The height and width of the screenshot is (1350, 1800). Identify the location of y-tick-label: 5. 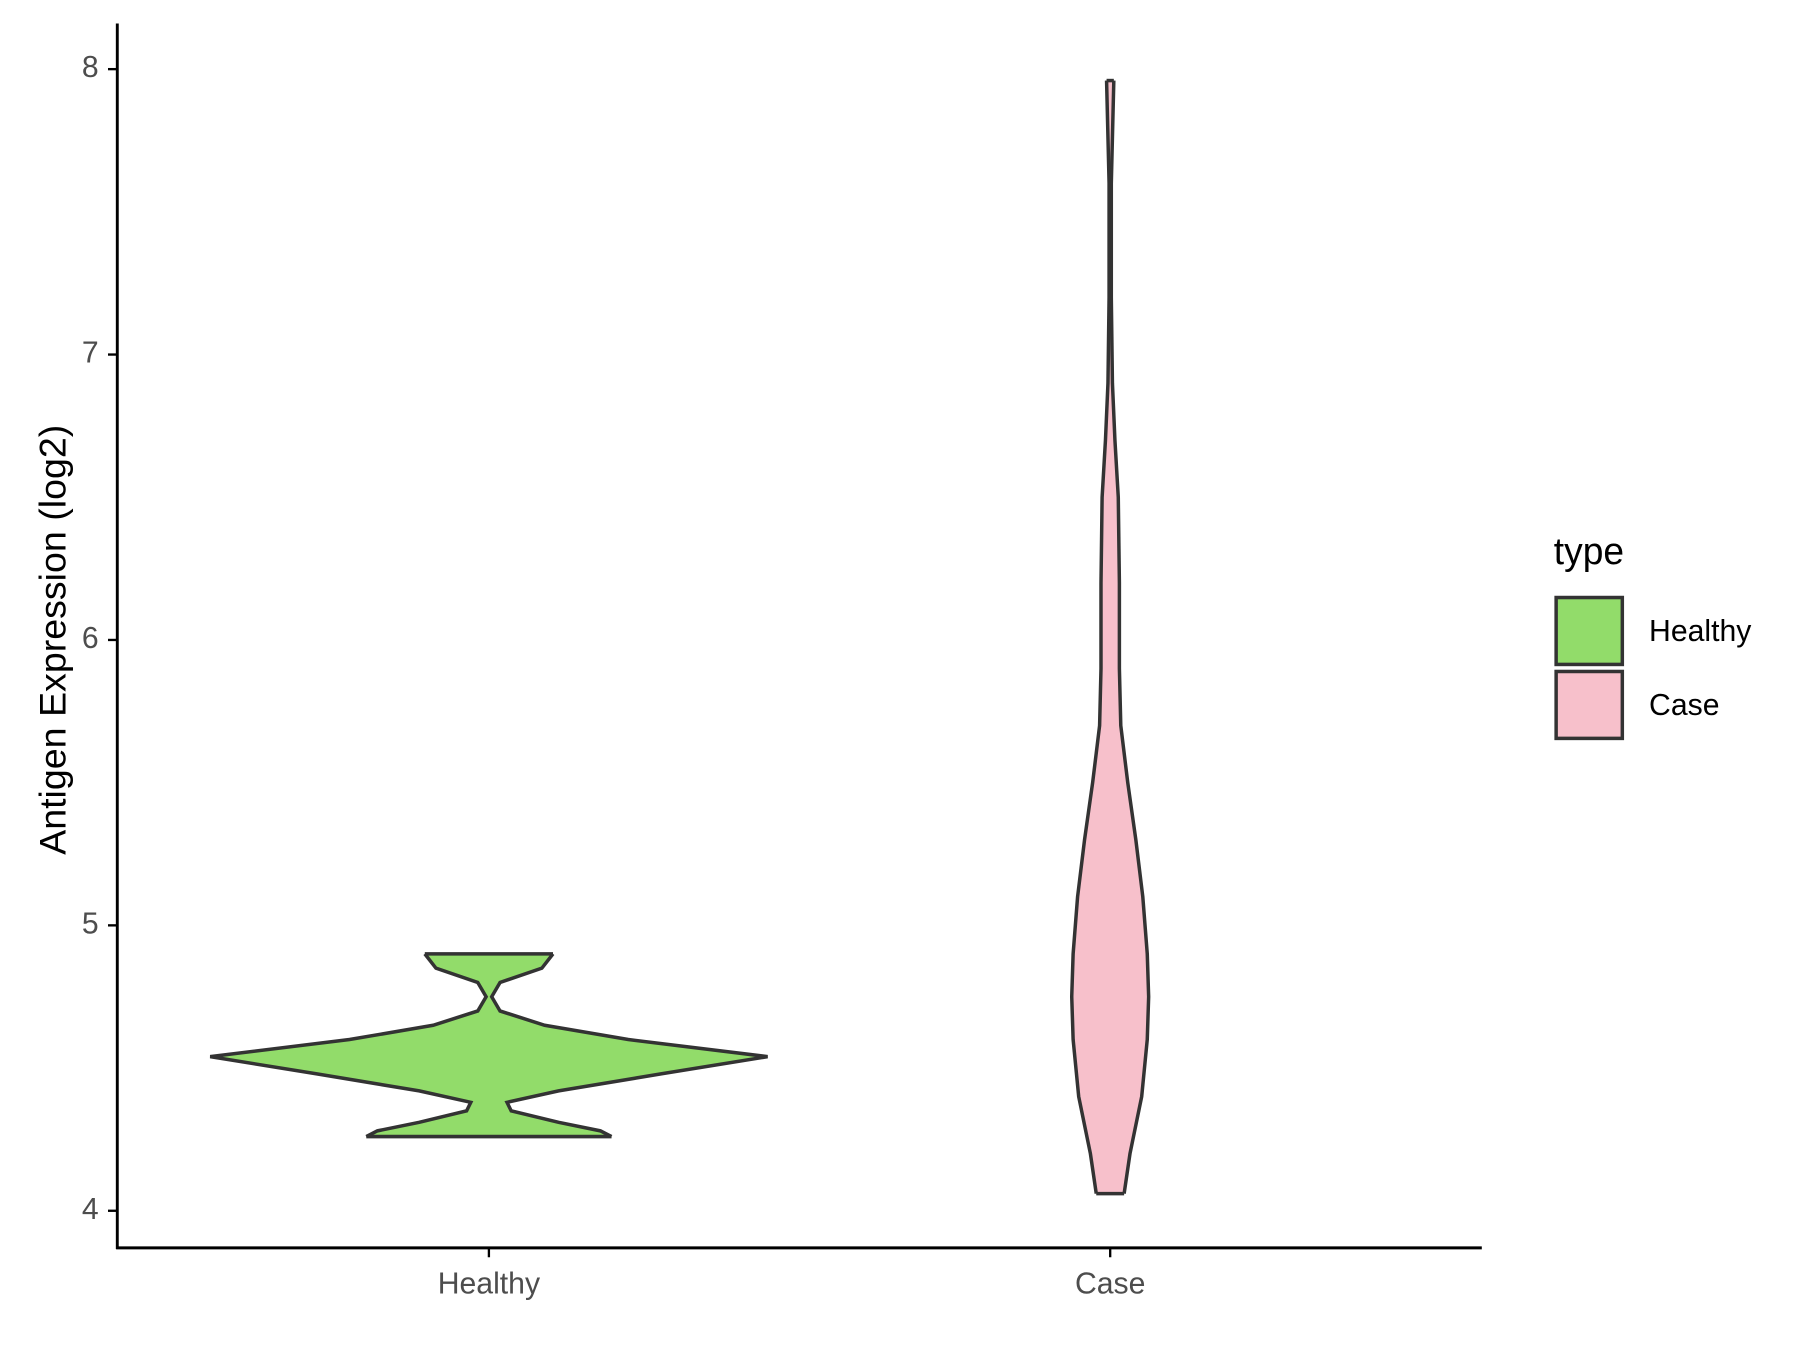
(90, 923).